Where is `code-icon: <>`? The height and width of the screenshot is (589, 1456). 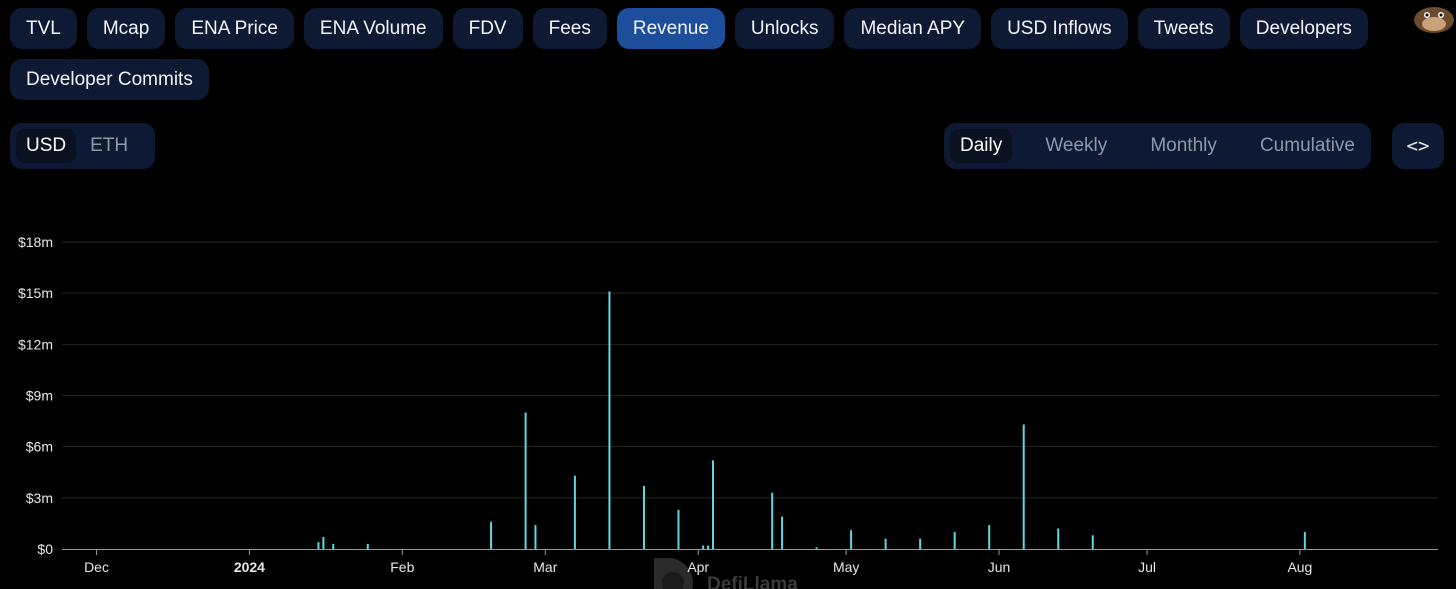
code-icon: <> is located at coordinates (1418, 146).